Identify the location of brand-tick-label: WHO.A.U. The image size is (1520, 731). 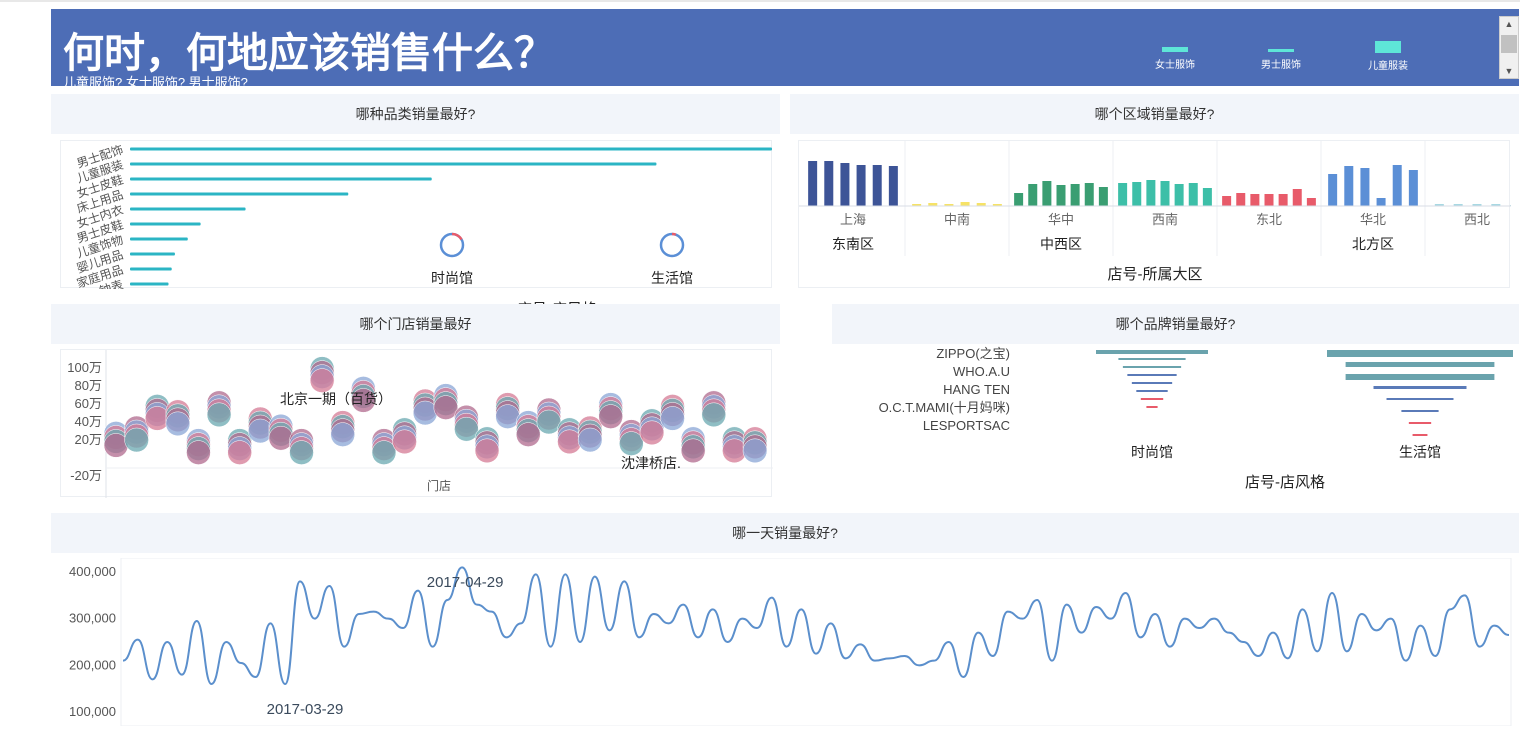
(981, 371).